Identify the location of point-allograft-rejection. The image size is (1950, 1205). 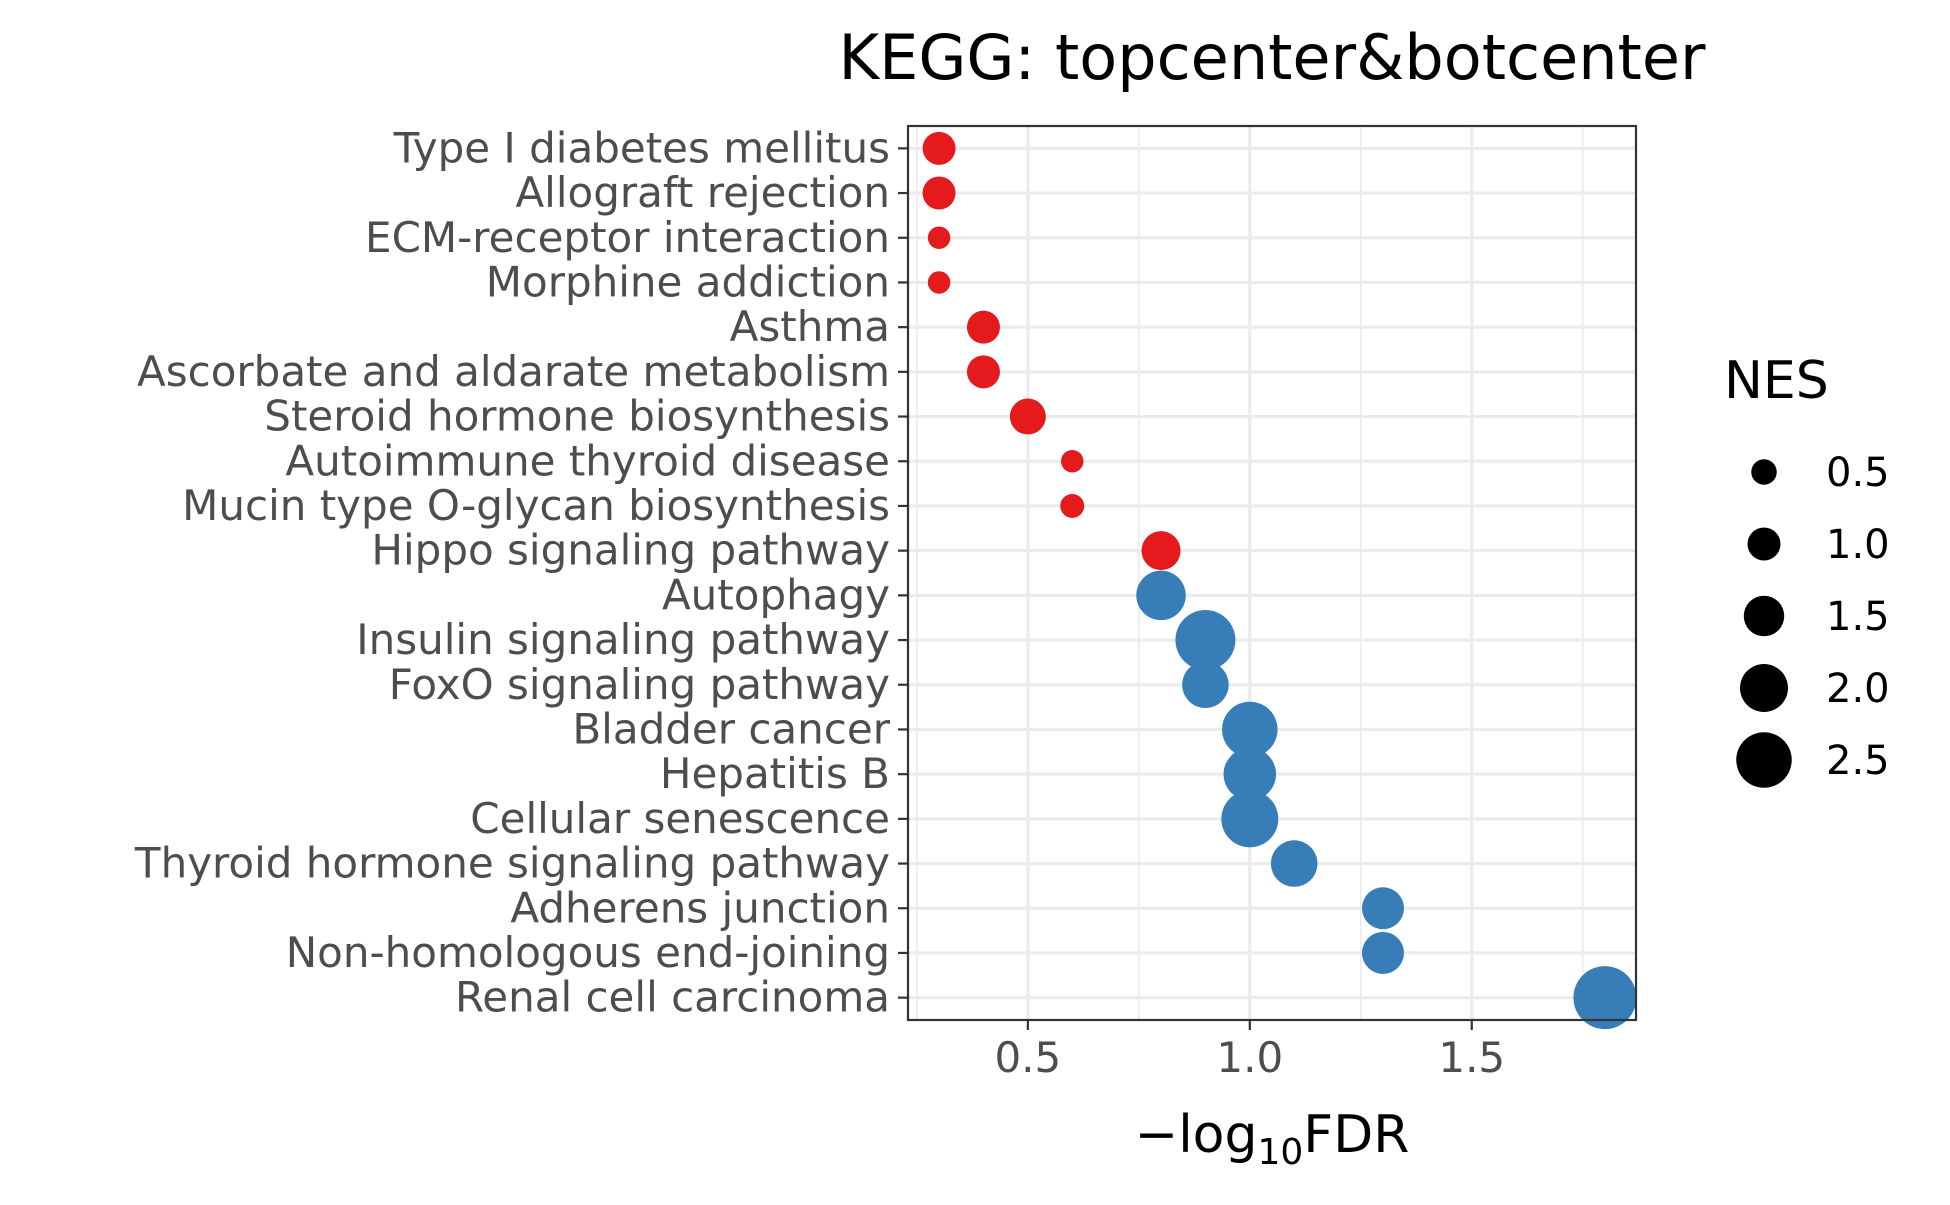
(939, 193).